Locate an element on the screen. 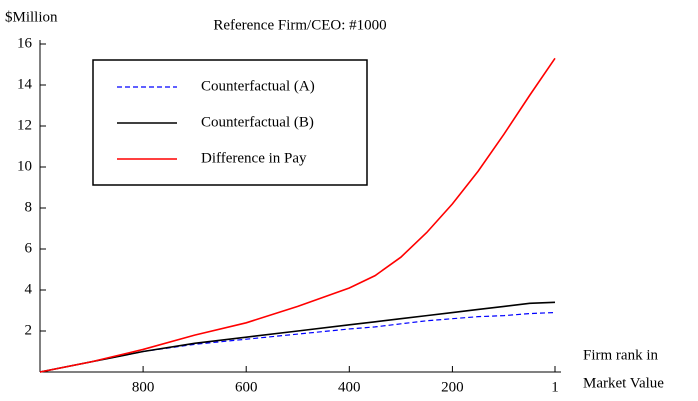 The height and width of the screenshot is (401, 698). x-tick-label: 200 is located at coordinates (452, 387).